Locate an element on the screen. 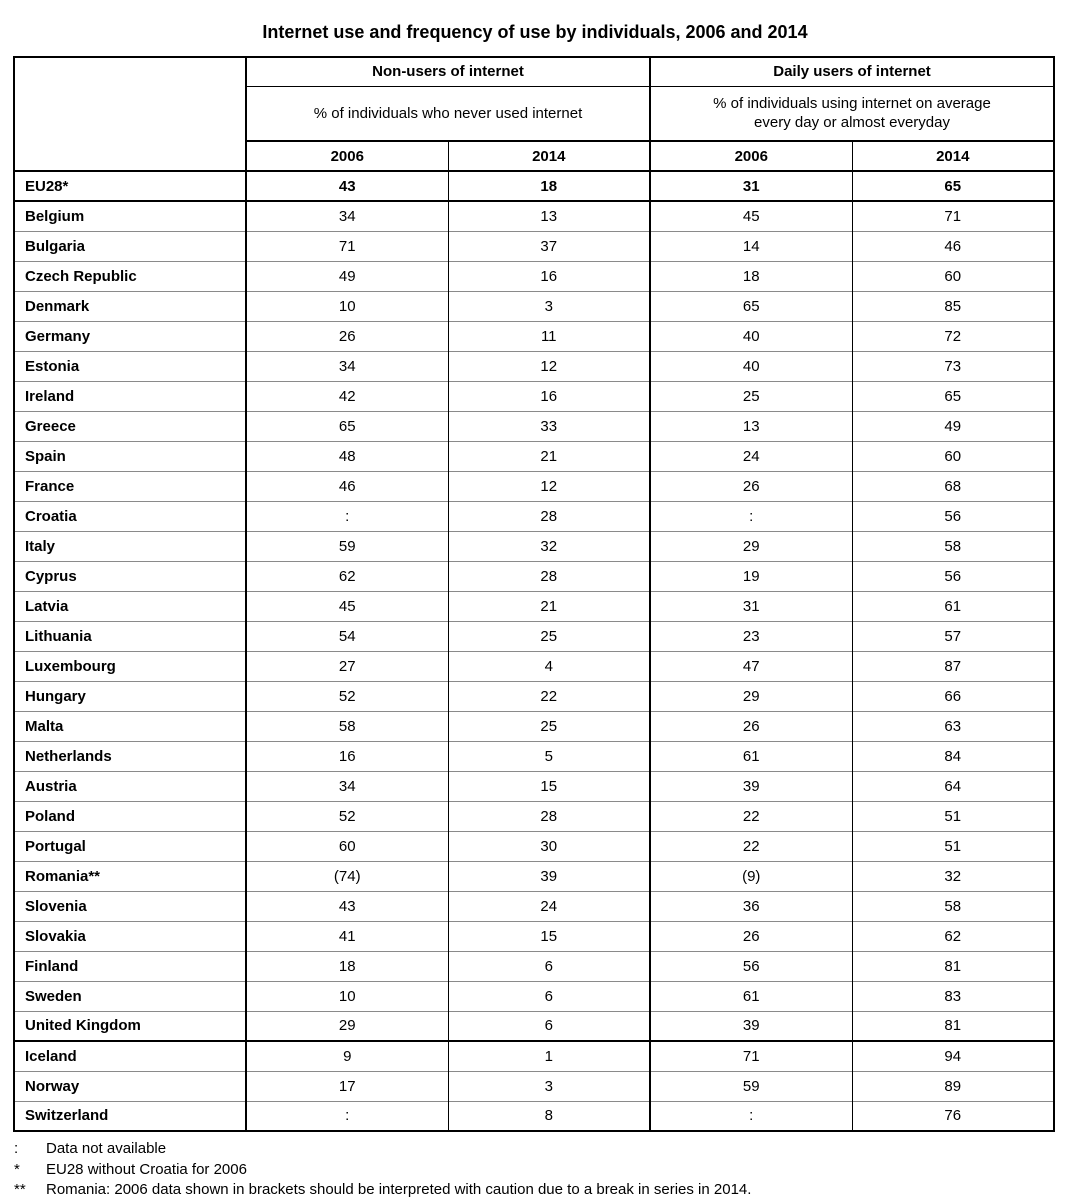  table-row: Hungary 52 22 29 66 is located at coordinates (534, 695).